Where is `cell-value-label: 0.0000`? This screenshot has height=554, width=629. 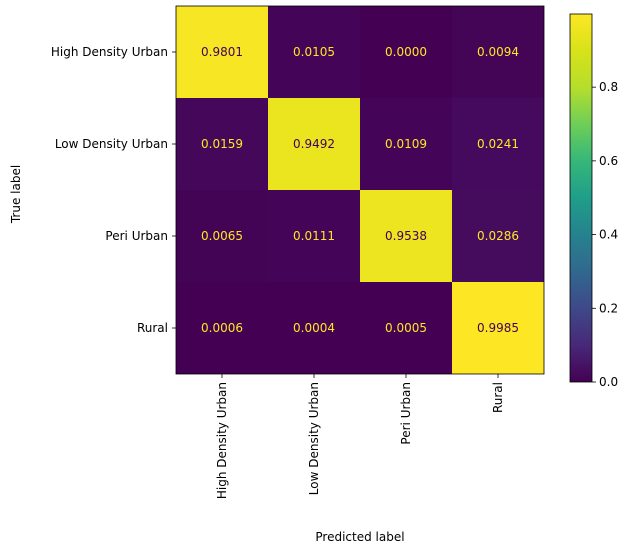
cell-value-label: 0.0000 is located at coordinates (406, 52).